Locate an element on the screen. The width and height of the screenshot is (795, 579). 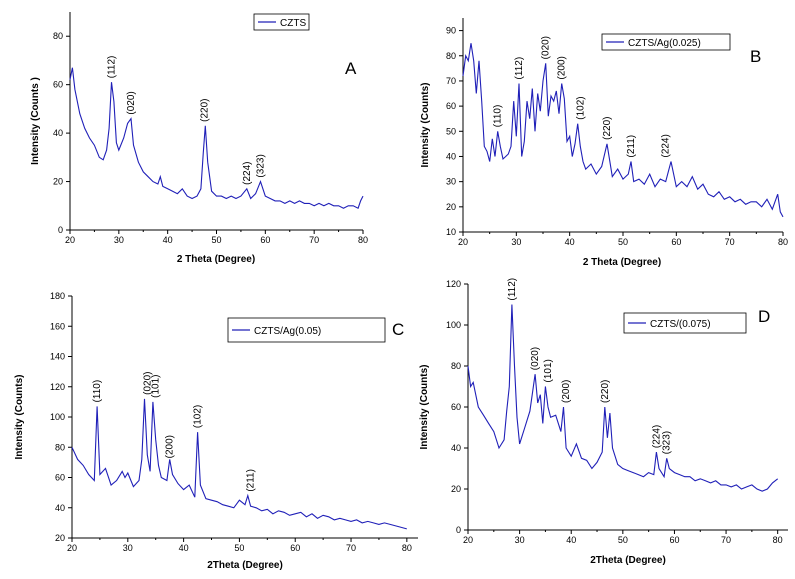
panel-letter: A is located at coordinates (351, 68).